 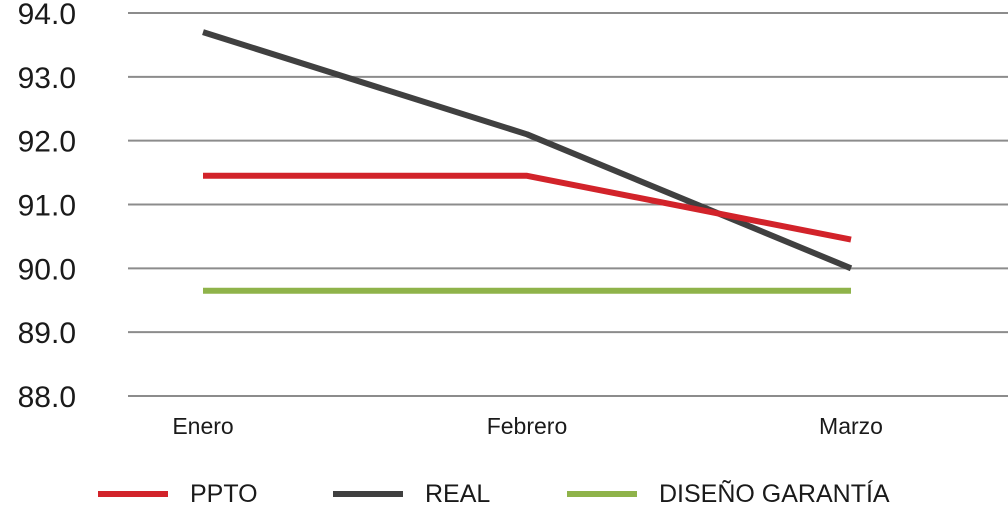 I want to click on x-tick-label: Enero, so click(x=202, y=426).